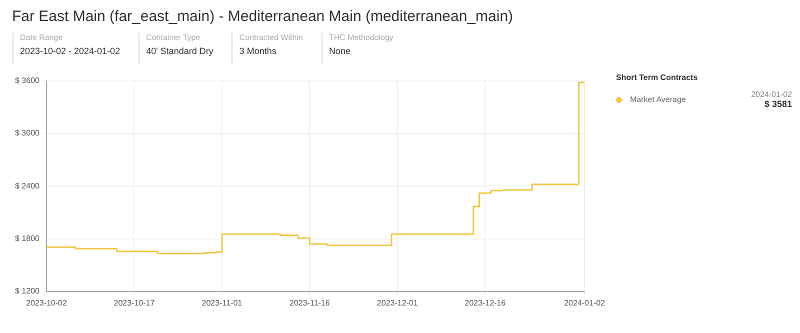  Describe the element at coordinates (263, 16) in the screenshot. I see `chart-title: Far East Main (far_east_main) - Mediterranean Main (mediterranean_main)` at that location.